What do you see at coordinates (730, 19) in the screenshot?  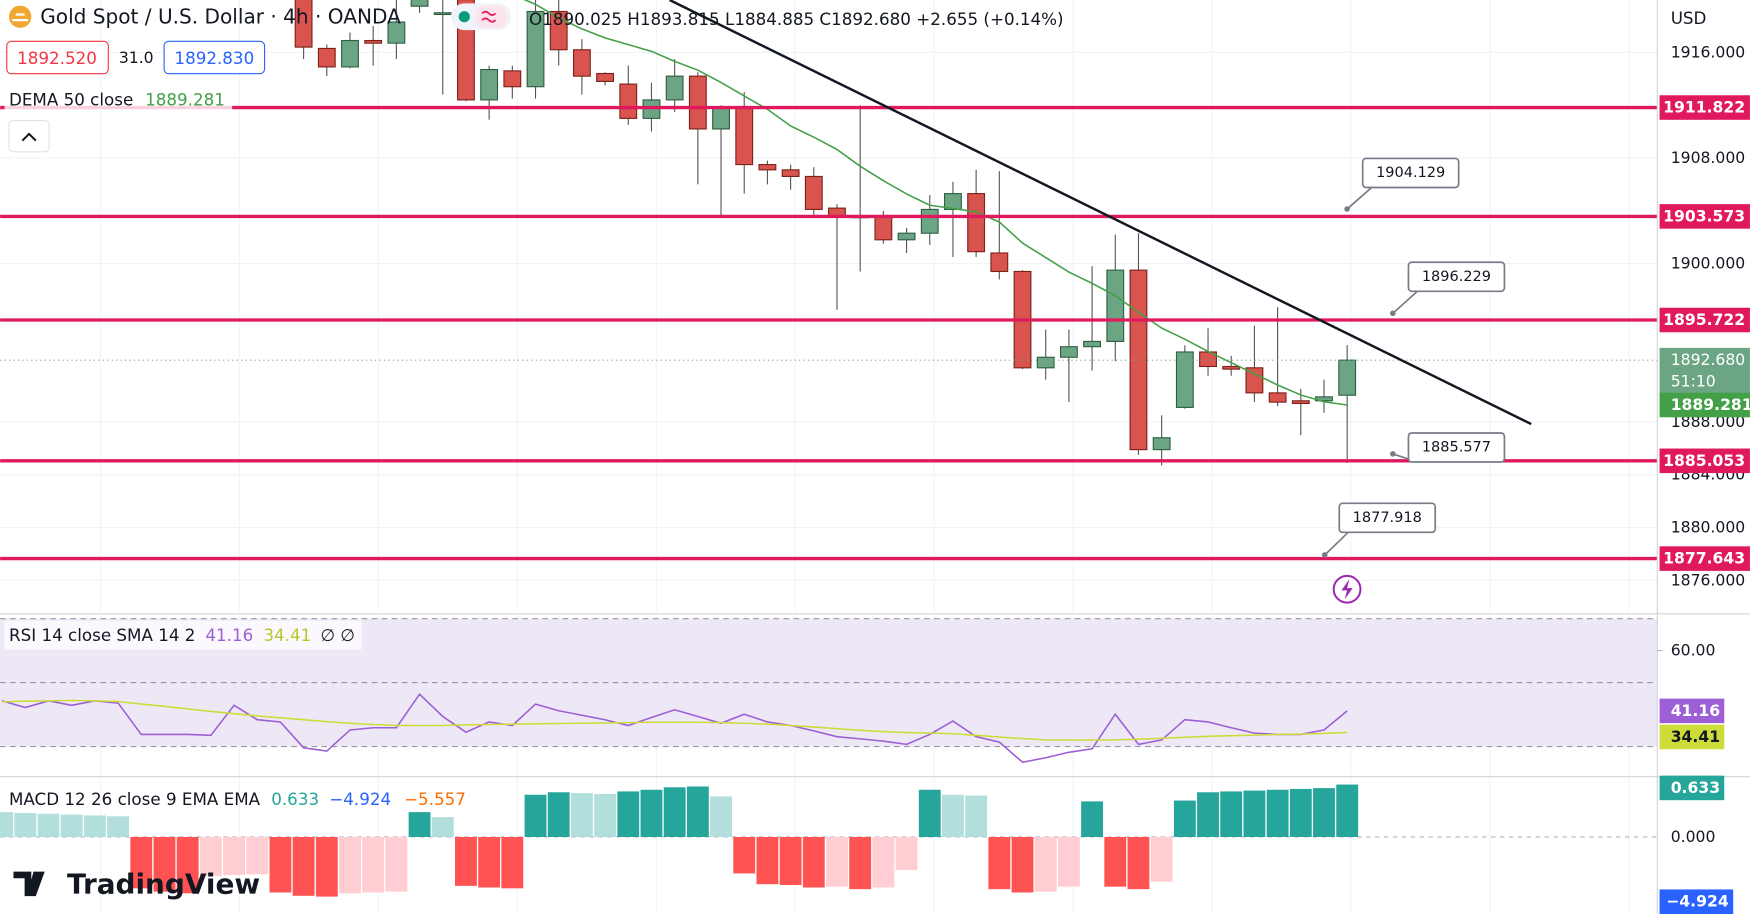 I see `ohlc-key: L` at bounding box center [730, 19].